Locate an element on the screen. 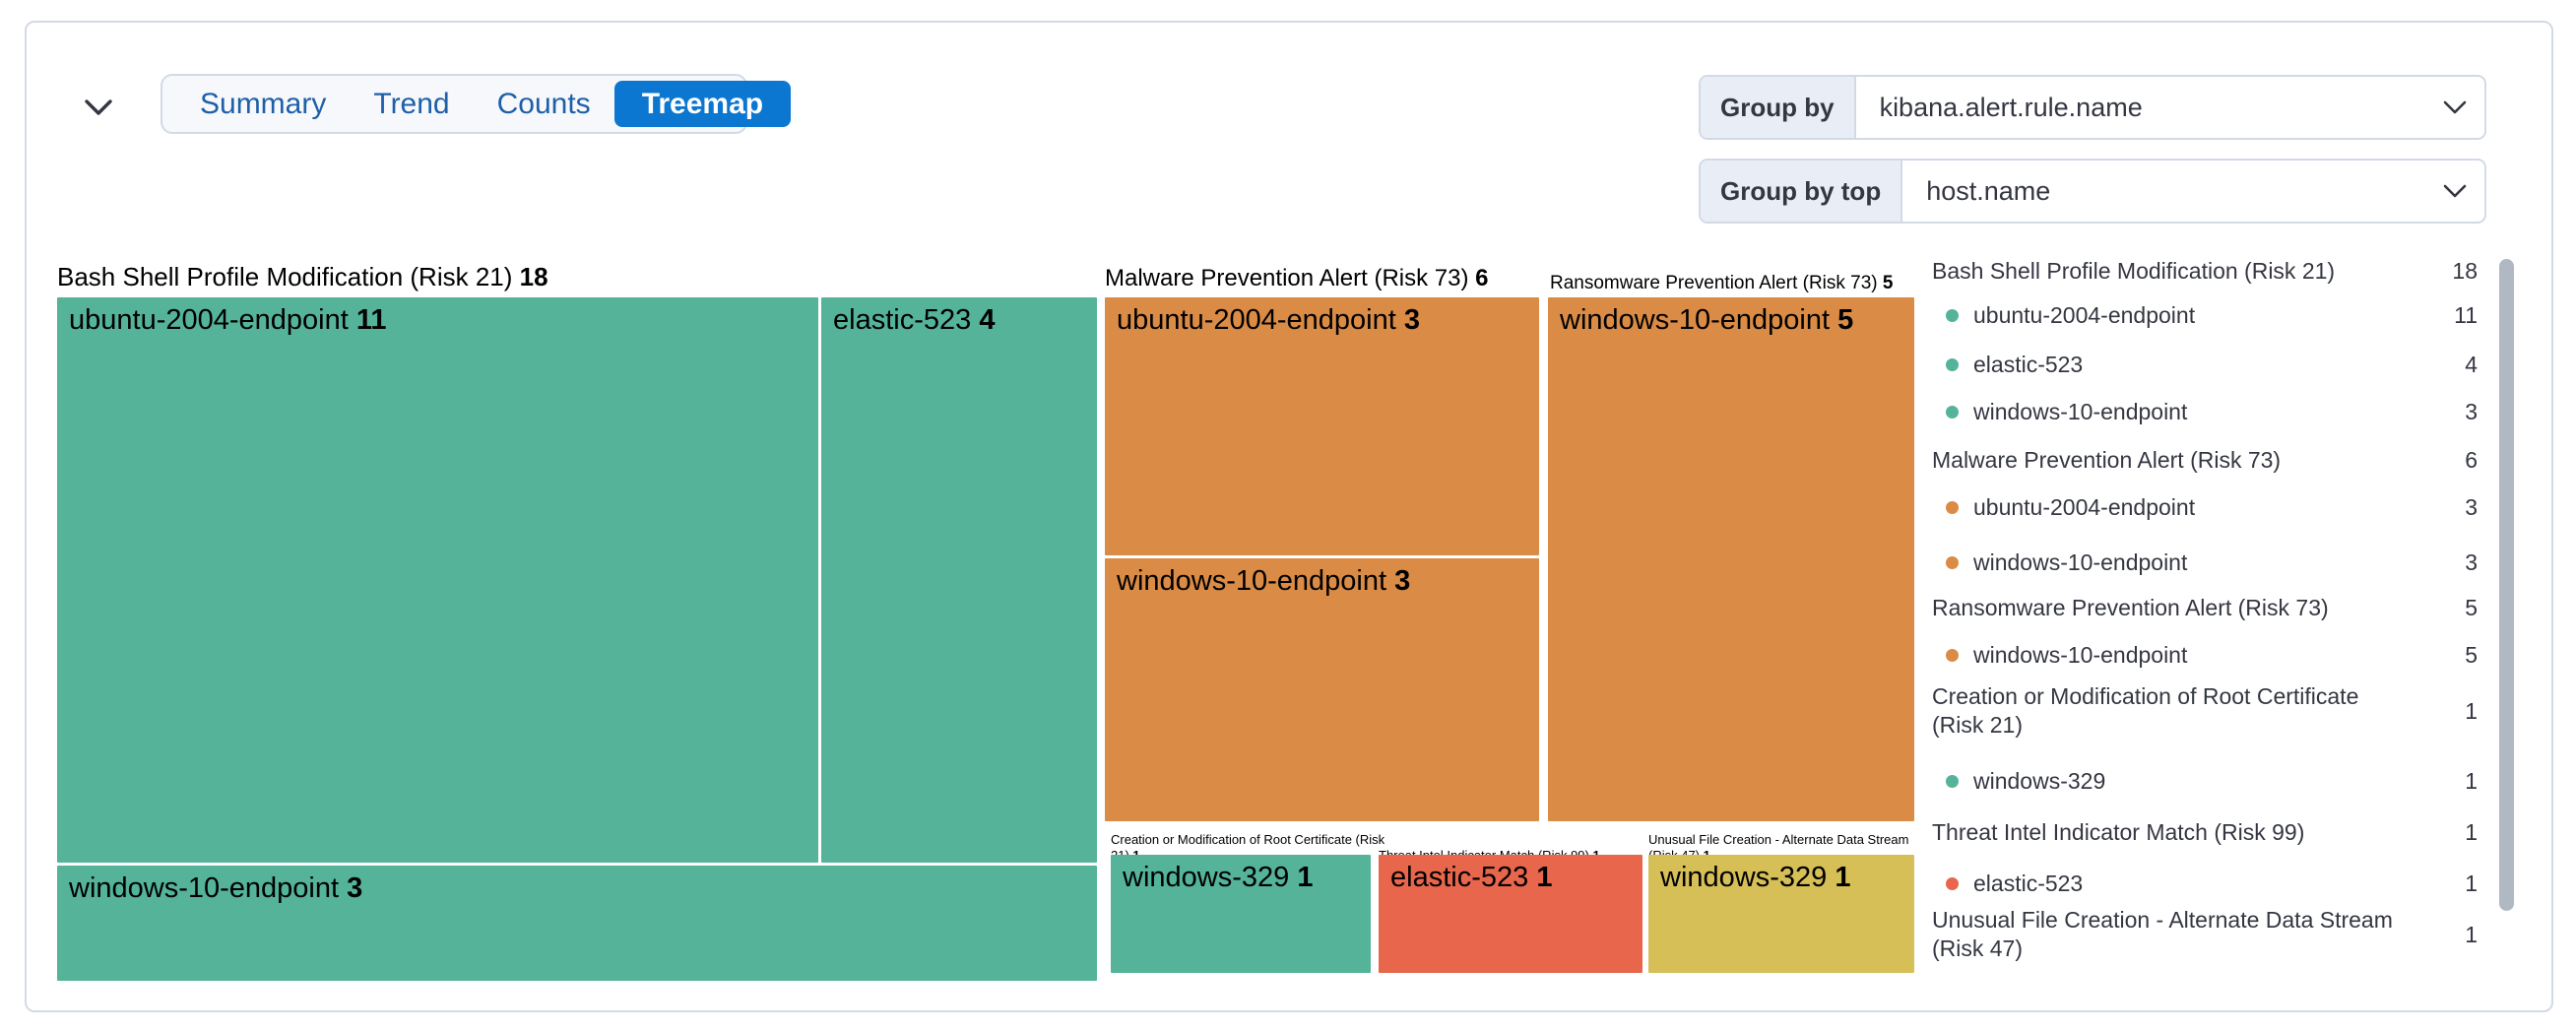  legend-row: ubuntu-2004-endpoint 11 is located at coordinates (2205, 315).